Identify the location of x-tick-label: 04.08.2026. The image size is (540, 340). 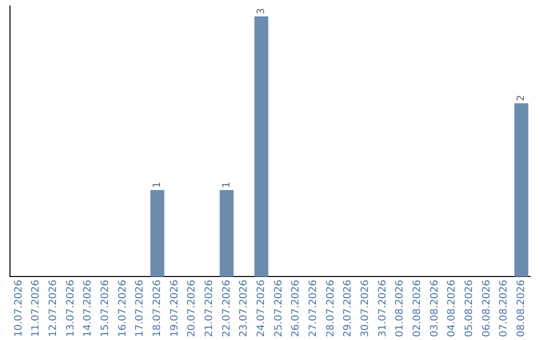
(452, 309).